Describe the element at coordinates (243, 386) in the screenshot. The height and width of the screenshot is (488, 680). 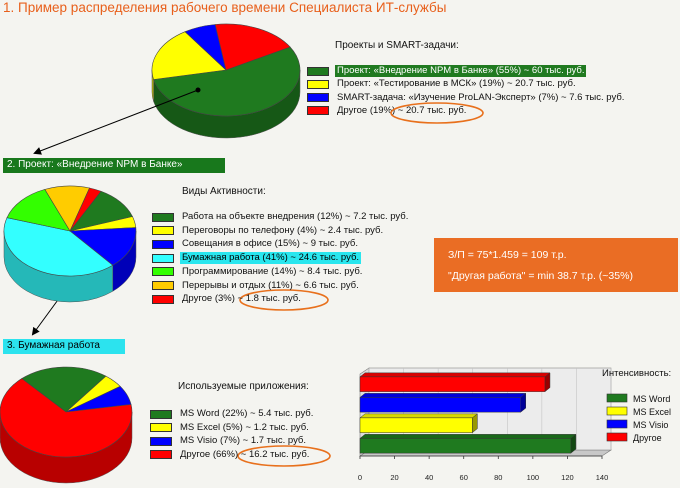
I see `applications-heading: Используемые приложения:` at that location.